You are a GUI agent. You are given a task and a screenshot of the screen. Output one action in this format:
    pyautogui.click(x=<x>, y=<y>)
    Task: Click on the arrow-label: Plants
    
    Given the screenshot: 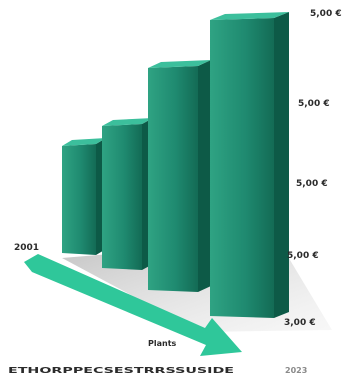 What is the action you would take?
    pyautogui.click(x=162, y=343)
    